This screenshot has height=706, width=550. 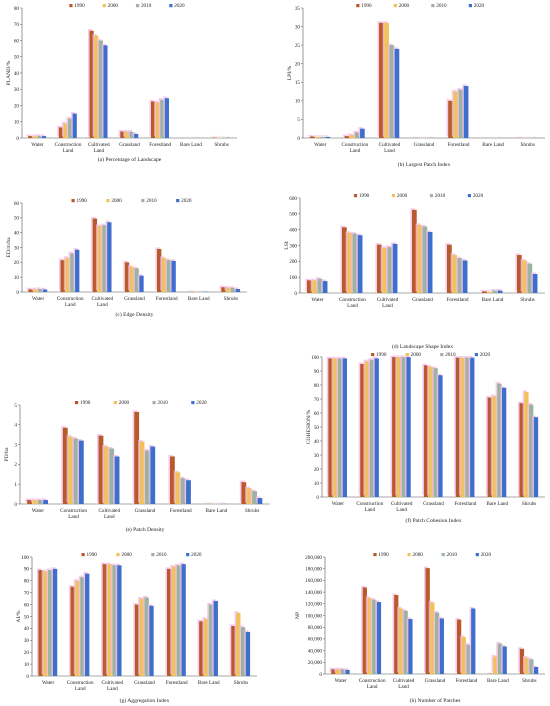 What do you see at coordinates (287, 245) in the screenshot?
I see `y-axis-label: LSI` at bounding box center [287, 245].